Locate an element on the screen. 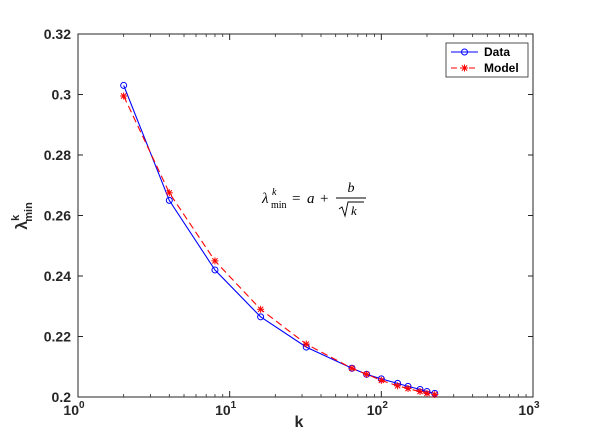  y-axis-label: λkmin is located at coordinates (22, 216).